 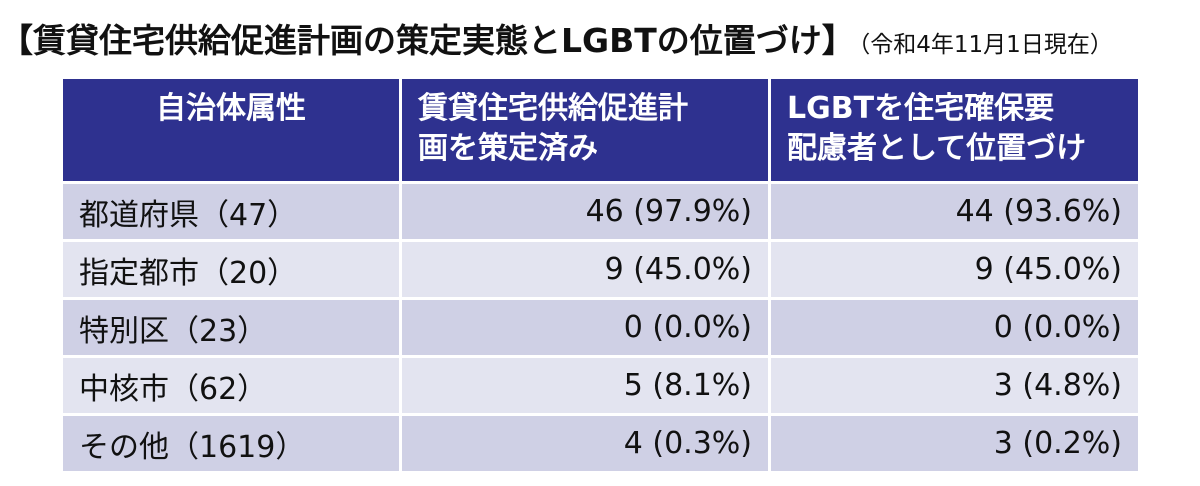 I want to click on table-cell: 44 (93.6%), so click(x=954, y=211).